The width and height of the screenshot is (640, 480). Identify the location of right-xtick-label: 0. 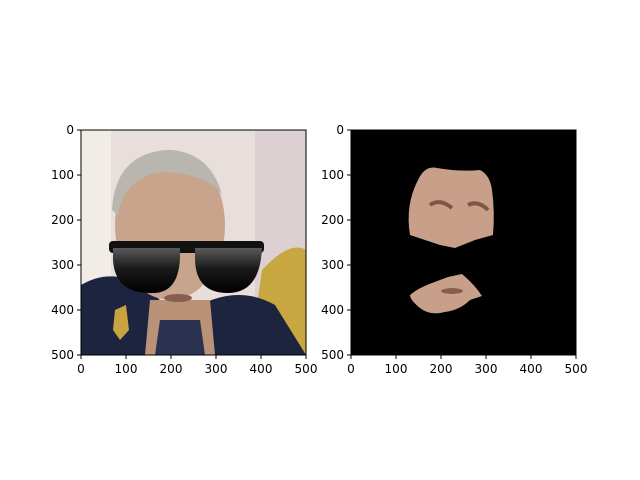
(351, 369).